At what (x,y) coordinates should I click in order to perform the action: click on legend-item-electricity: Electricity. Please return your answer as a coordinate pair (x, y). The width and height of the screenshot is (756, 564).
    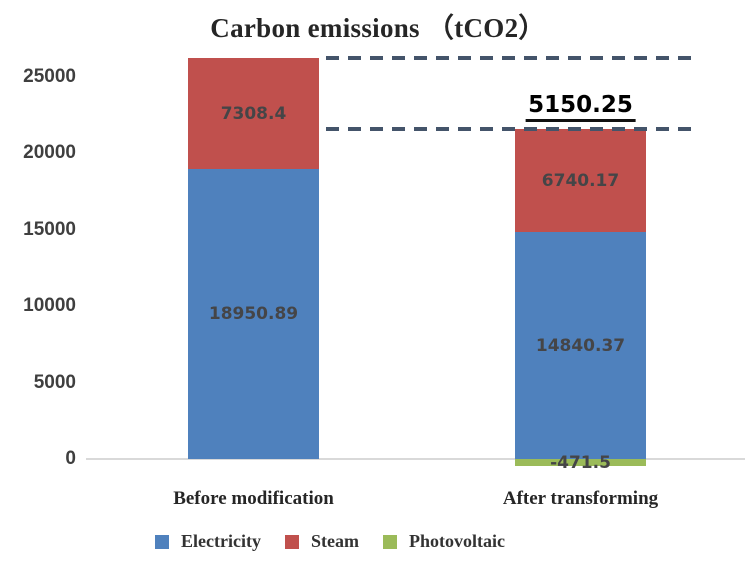
    Looking at the image, I should click on (208, 541).